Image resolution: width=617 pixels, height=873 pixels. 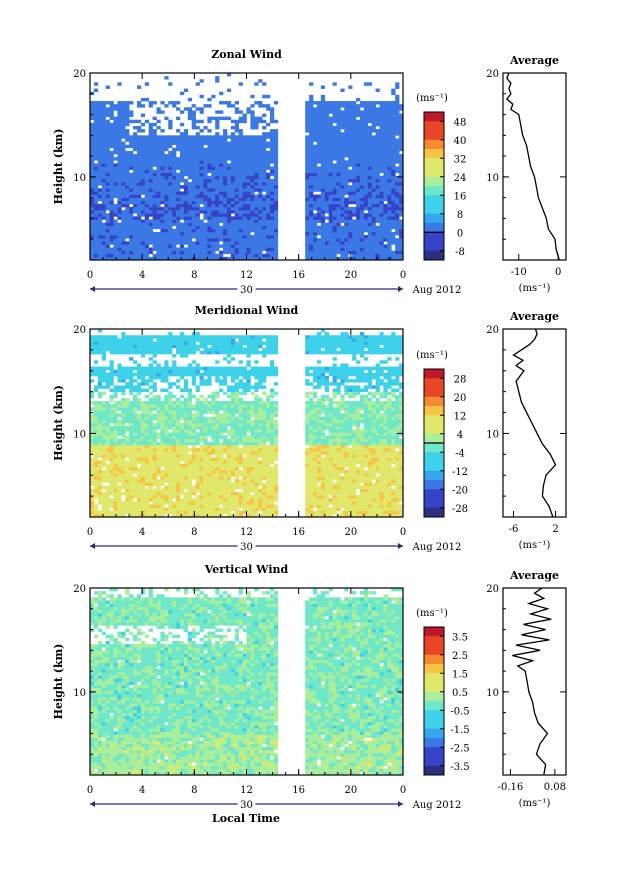 What do you see at coordinates (460, 472) in the screenshot?
I see `colorbar-tick-label: -12` at bounding box center [460, 472].